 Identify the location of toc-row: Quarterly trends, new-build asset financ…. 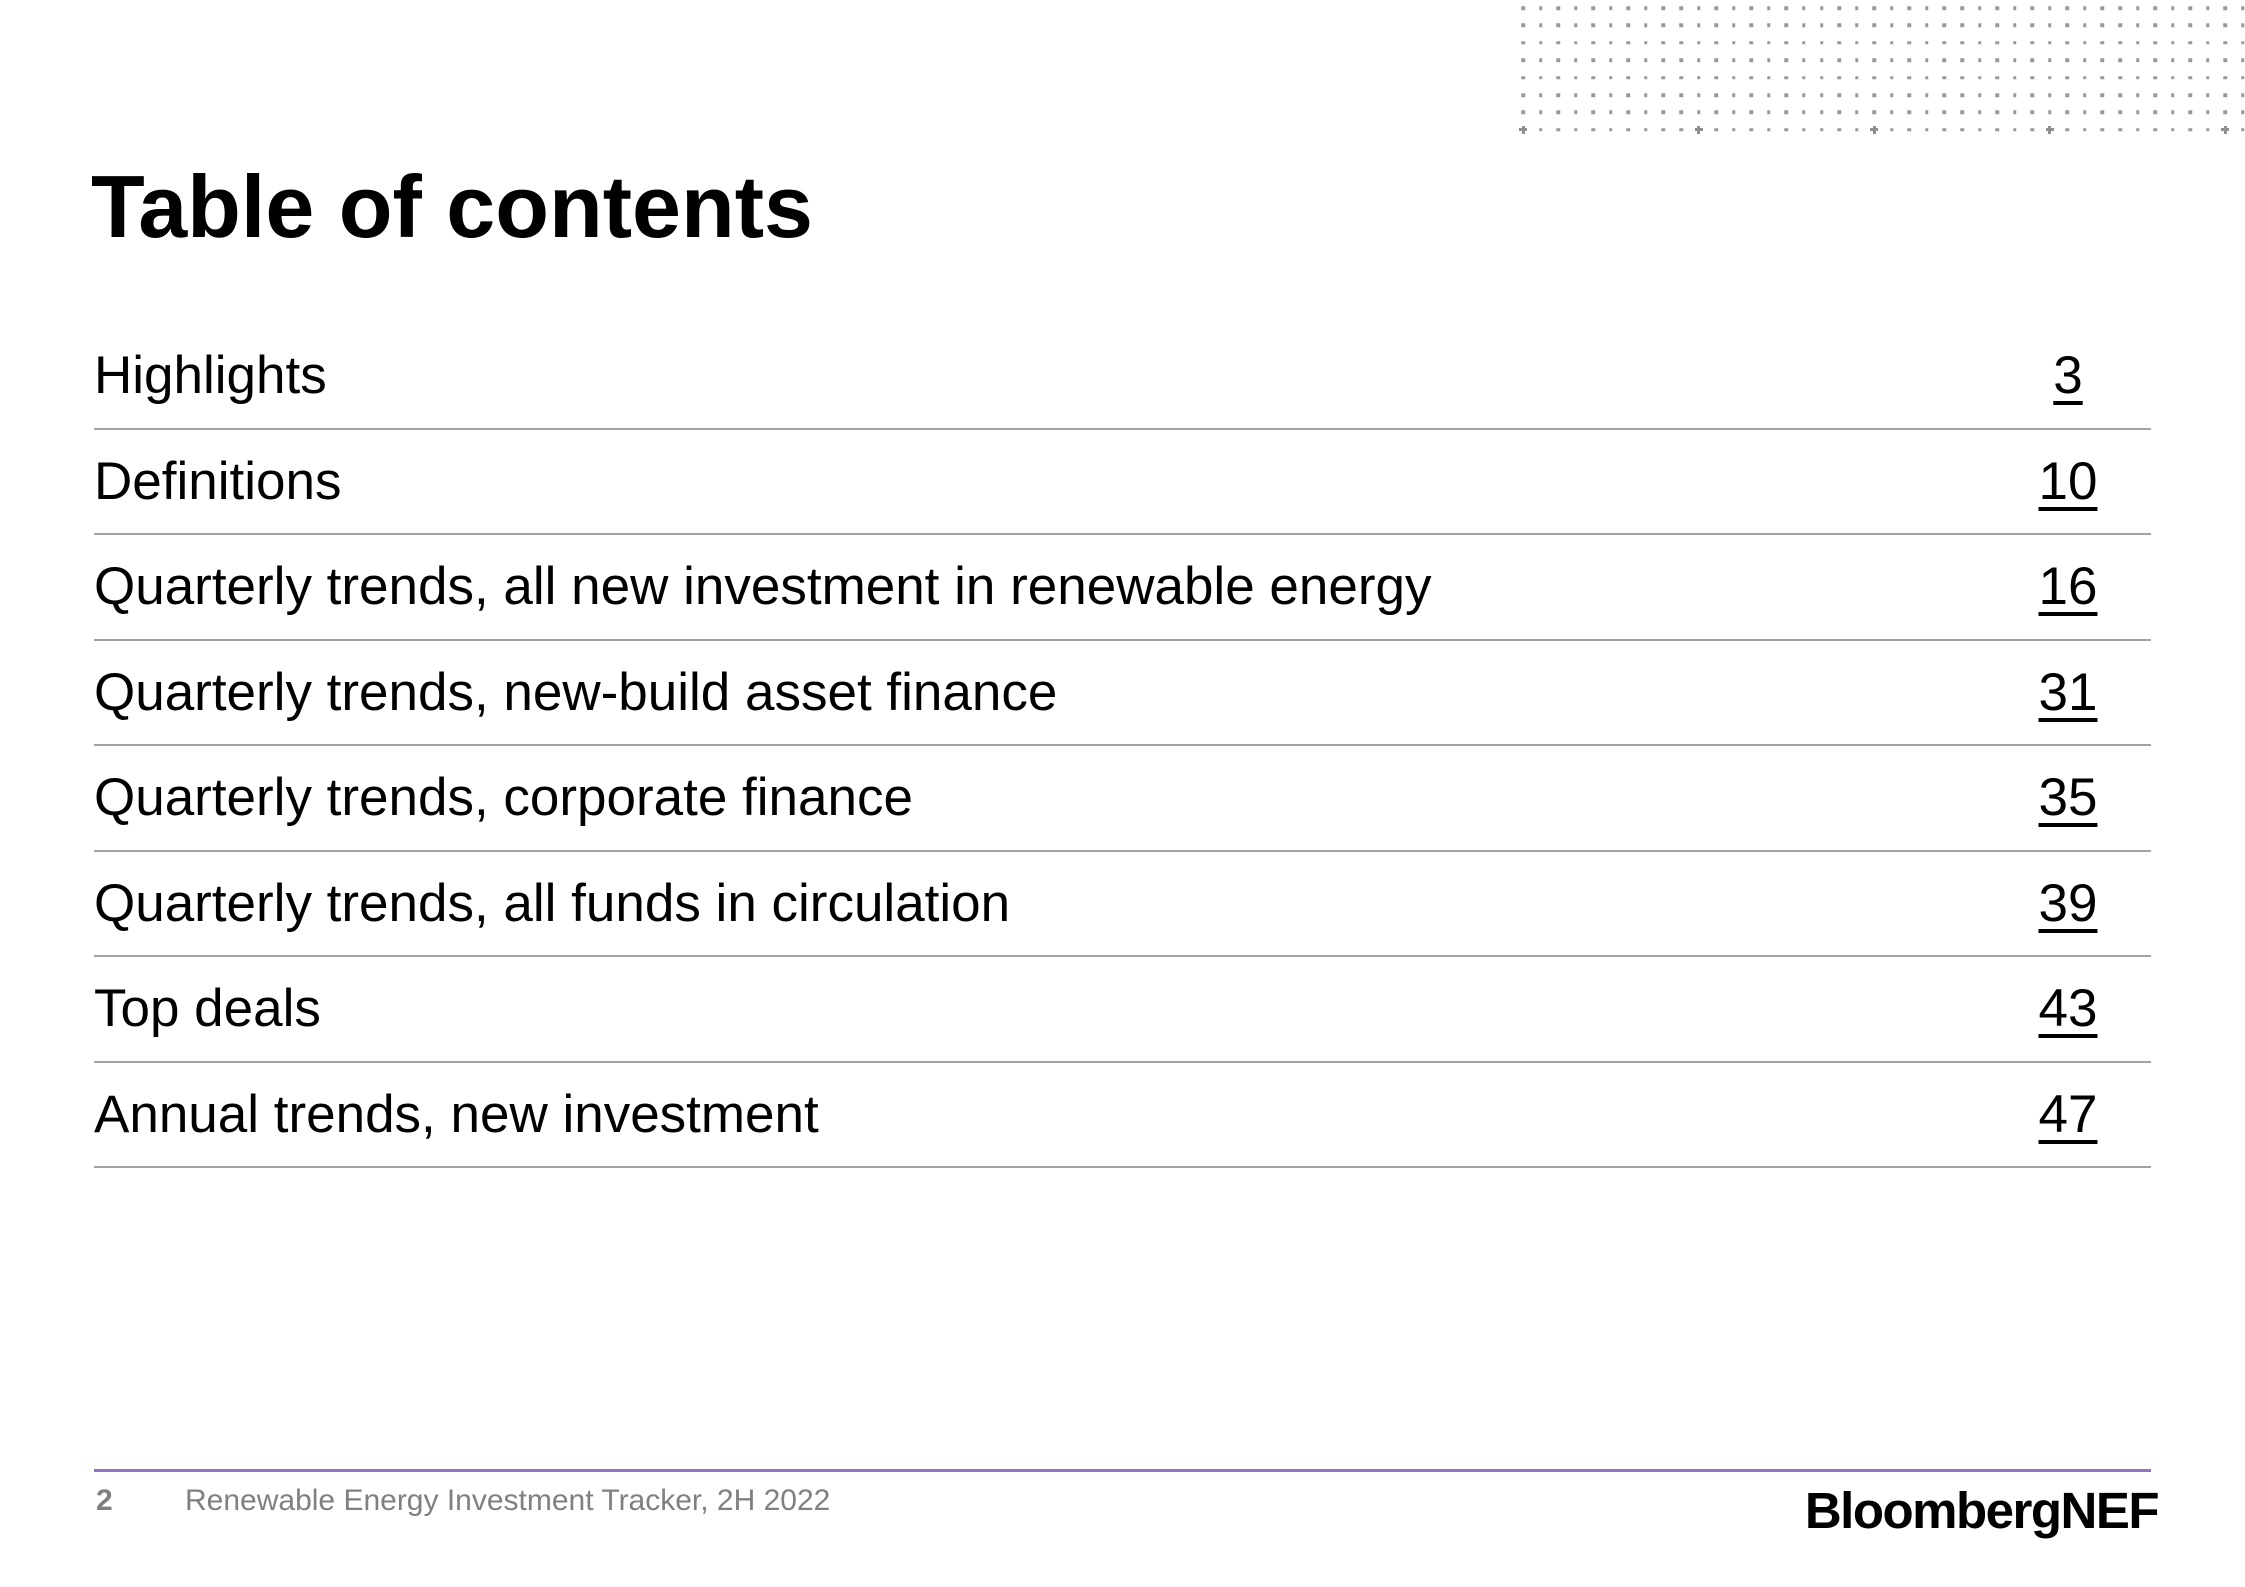
(1122, 693).